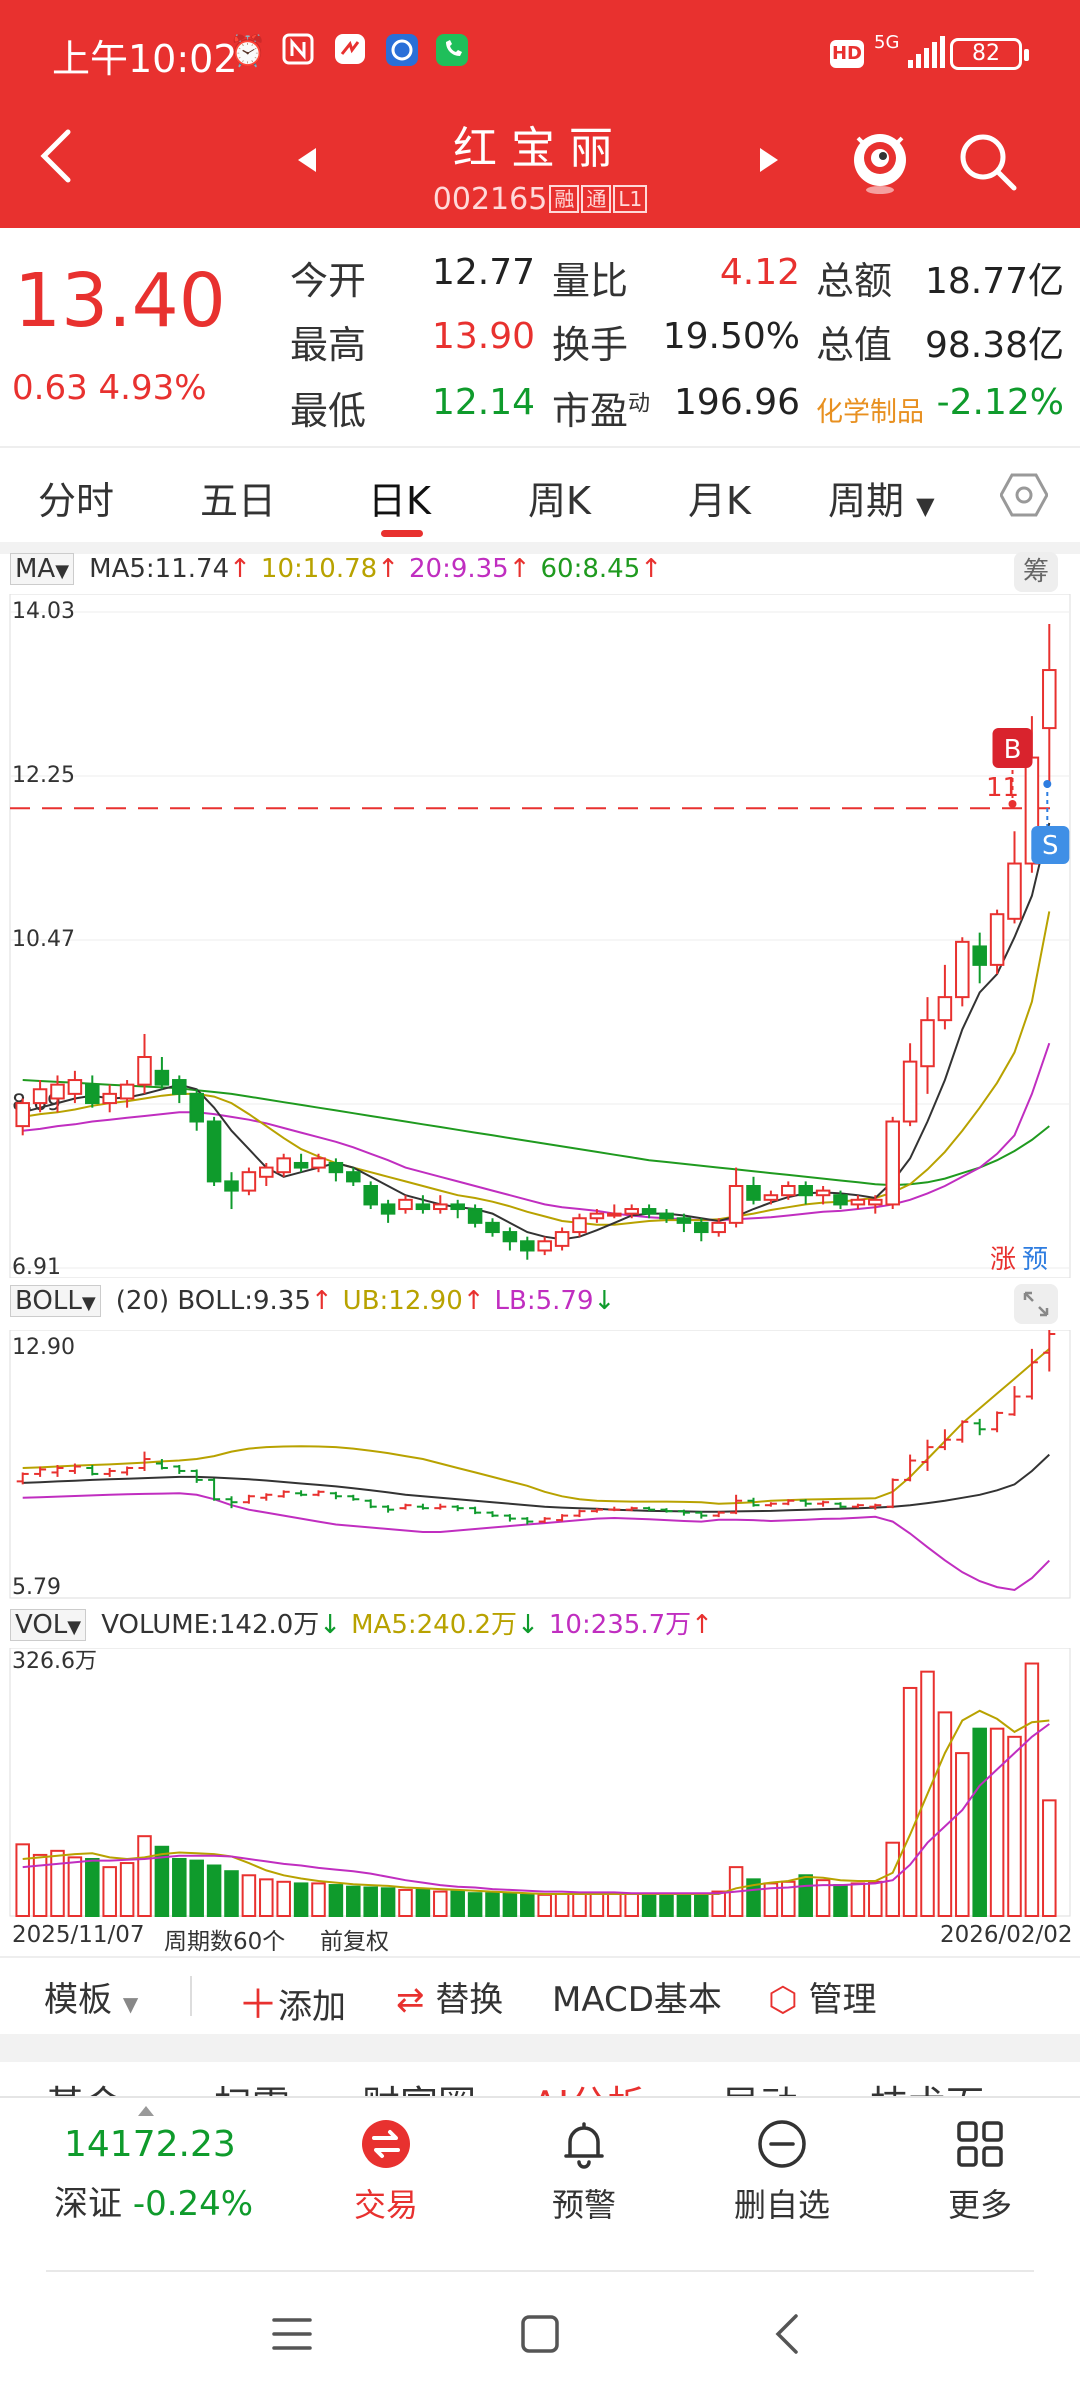  I want to click on vol-indicator-select: VOL▼, so click(48, 1625).